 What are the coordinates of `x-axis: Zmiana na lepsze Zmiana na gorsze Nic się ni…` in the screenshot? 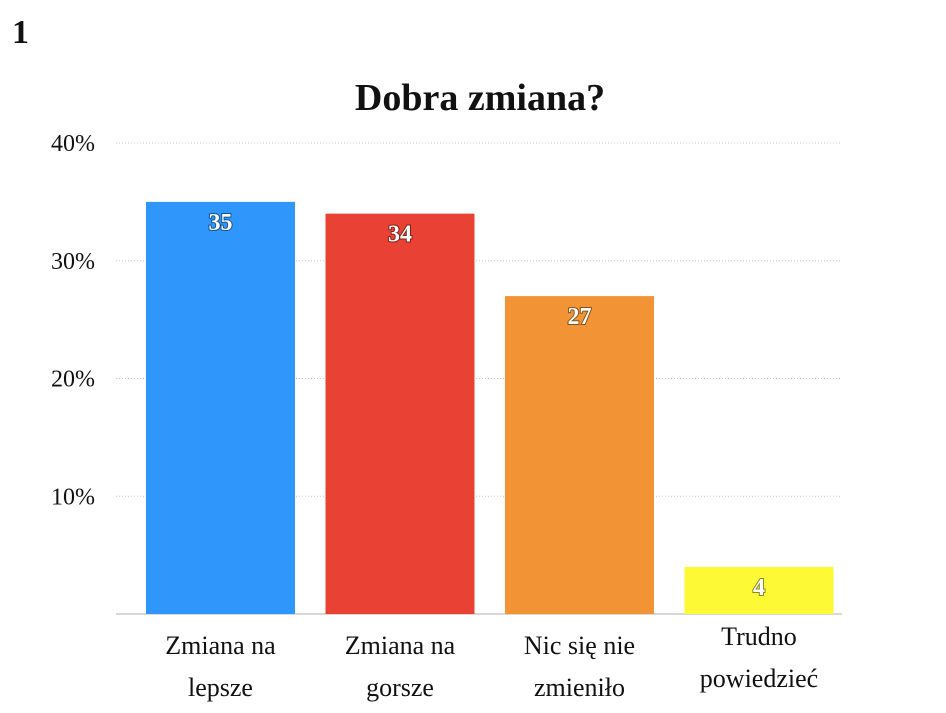 It's located at (491, 662).